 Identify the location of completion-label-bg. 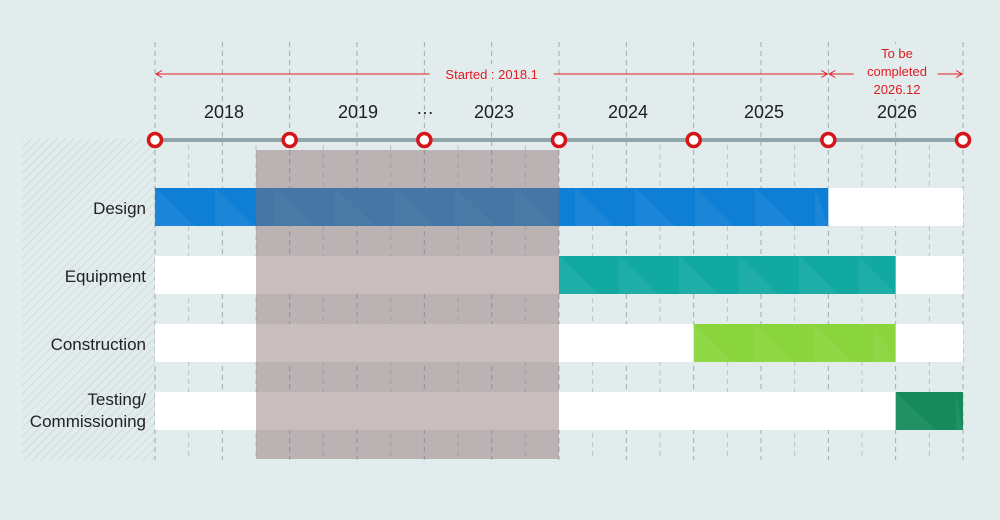
(895, 71).